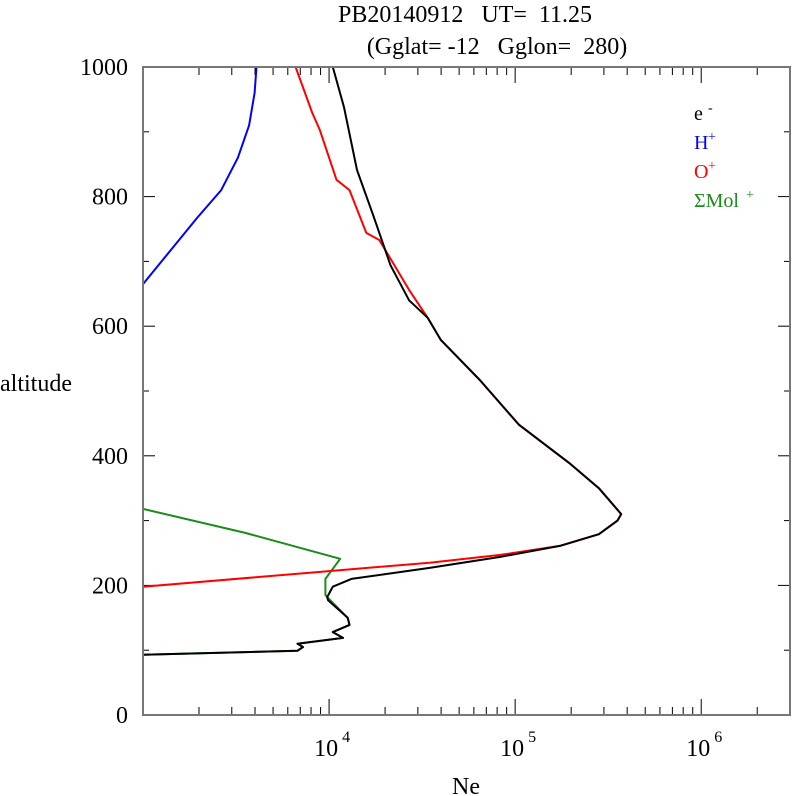 This screenshot has width=792, height=796. What do you see at coordinates (110, 198) in the screenshot?
I see `y-tick-label: 800` at bounding box center [110, 198].